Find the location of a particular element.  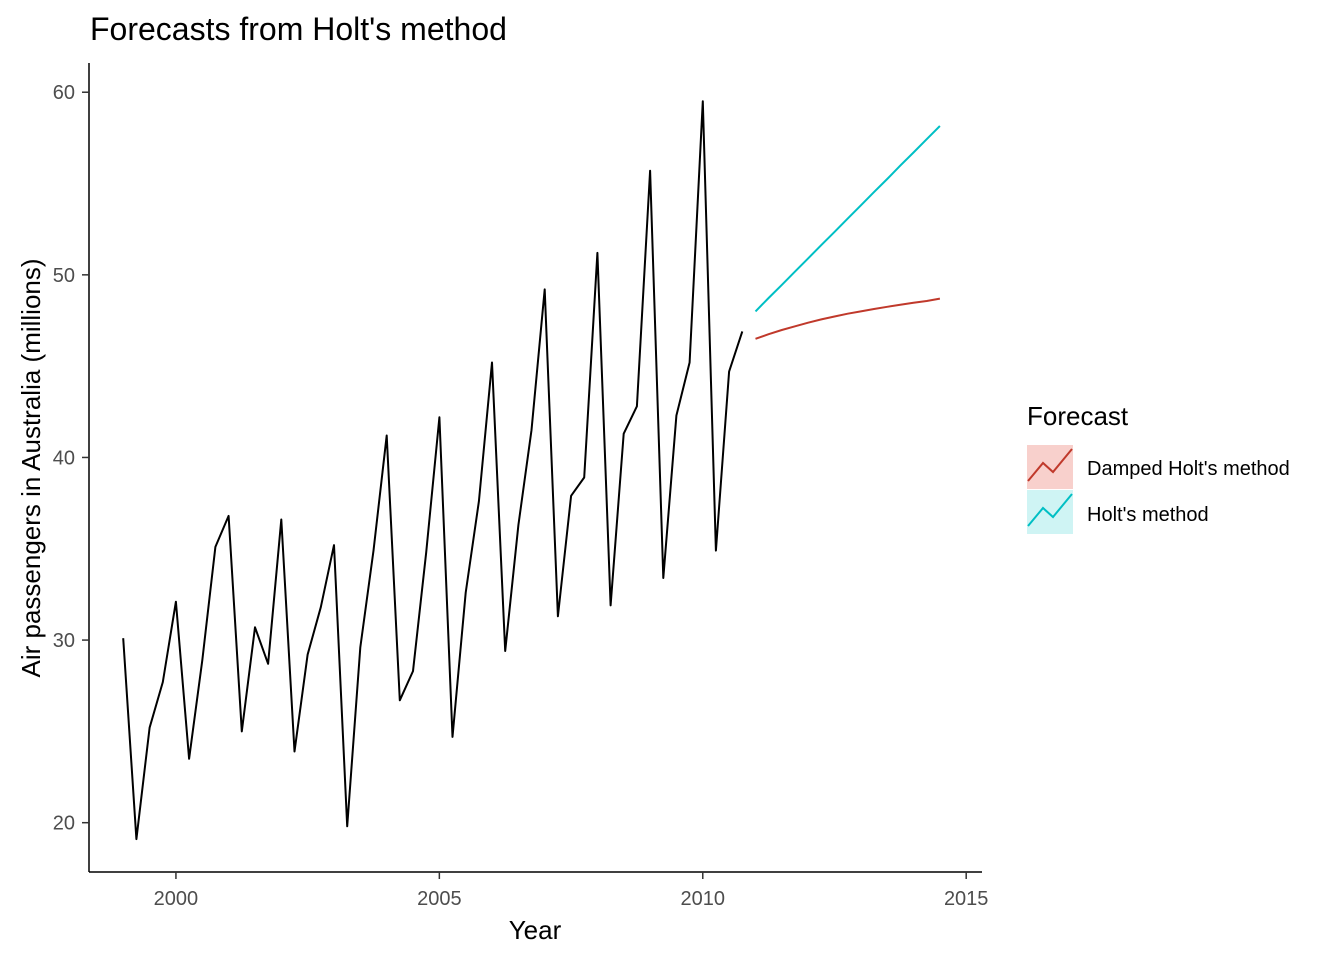

legend-swatch-damped is located at coordinates (1050, 467).